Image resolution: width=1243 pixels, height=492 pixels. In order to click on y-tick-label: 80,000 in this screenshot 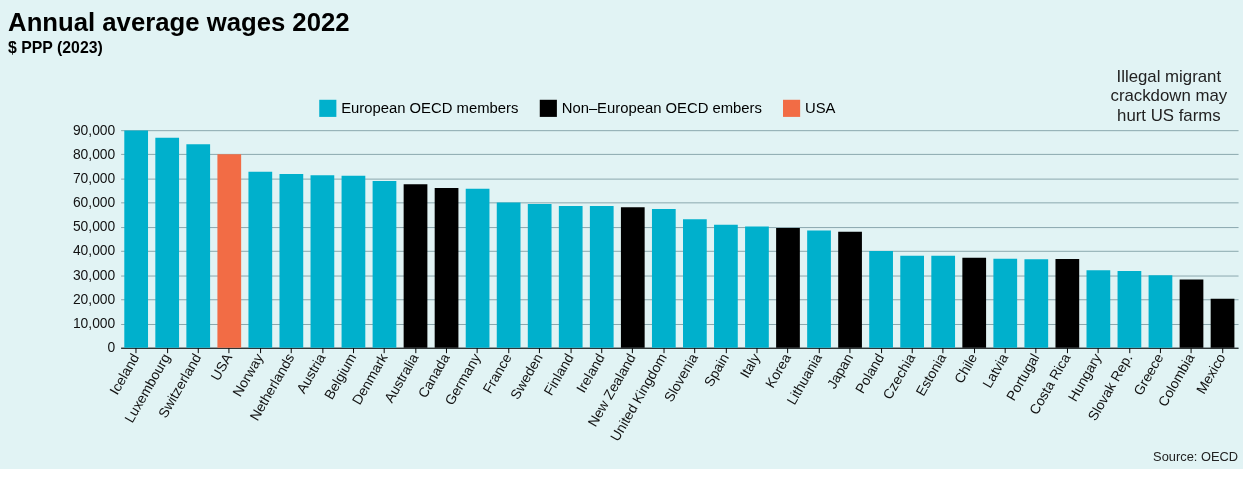, I will do `click(94, 153)`.